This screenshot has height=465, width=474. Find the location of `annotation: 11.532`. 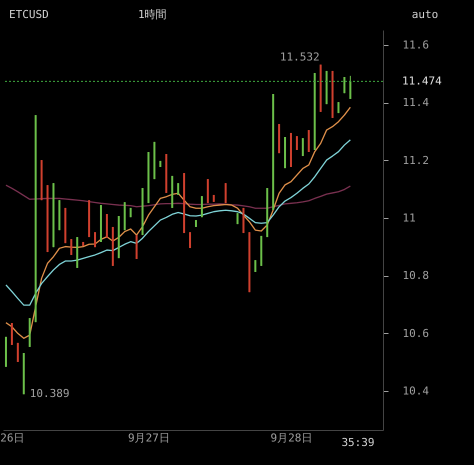

annotation: 11.532 is located at coordinates (300, 57).